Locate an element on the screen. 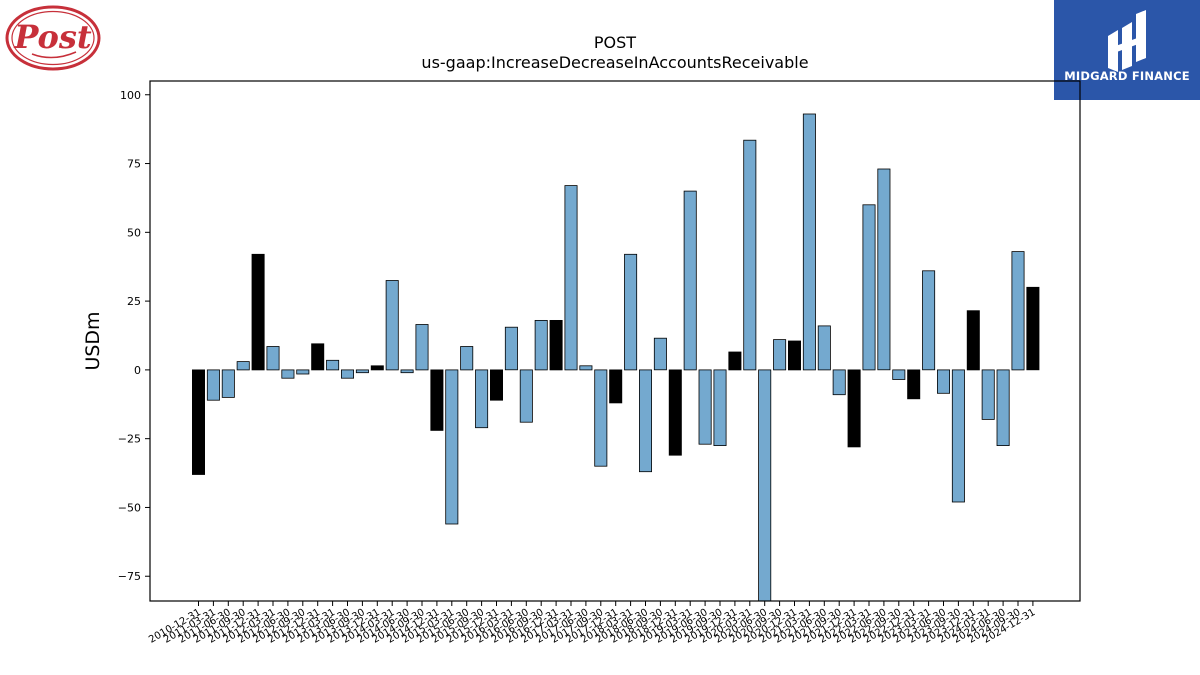 The height and width of the screenshot is (675, 1200). chart-title: POST is located at coordinates (615, 42).